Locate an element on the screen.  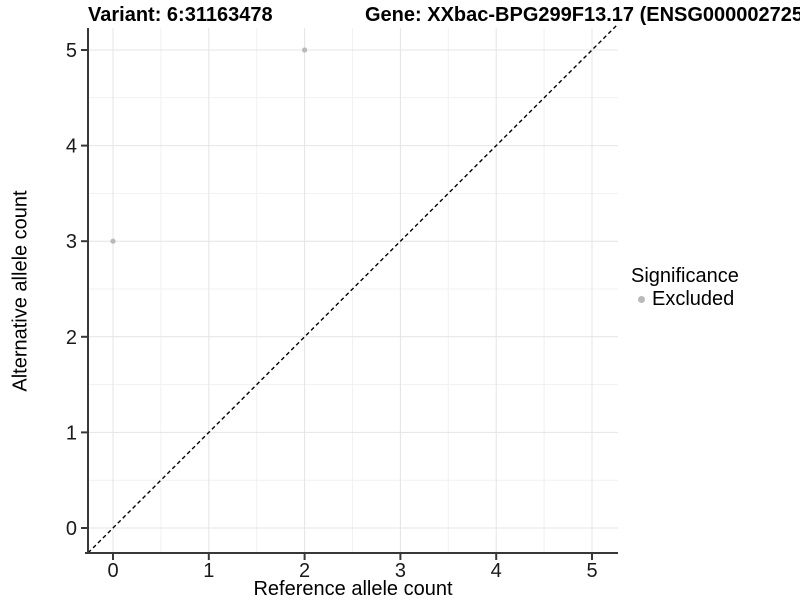
plot-title-variant: Variant: 6:31163478 is located at coordinates (180, 15).